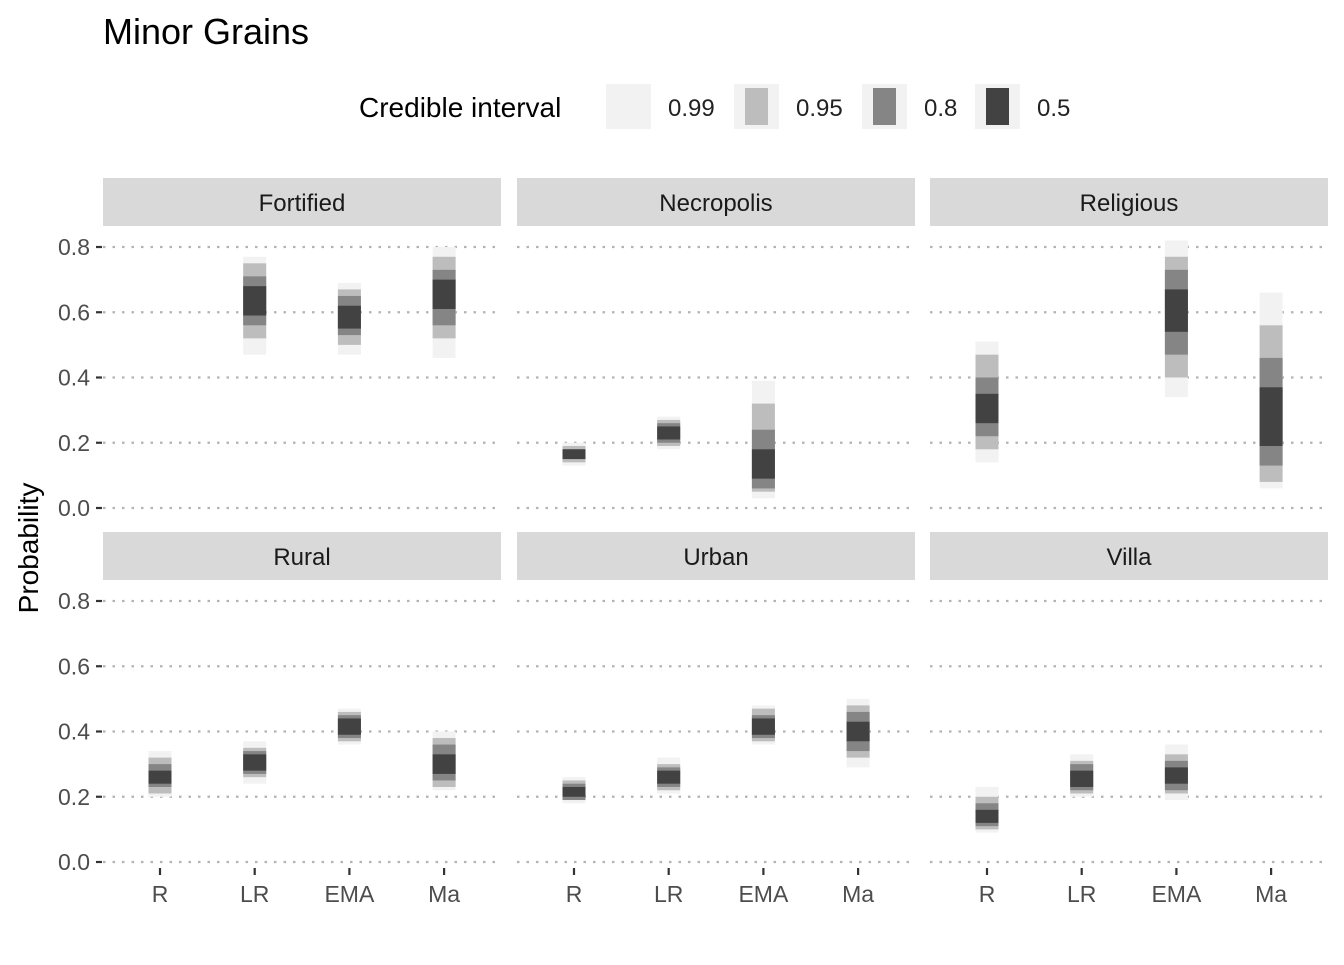 The height and width of the screenshot is (965, 1344). What do you see at coordinates (279, 349) in the screenshot?
I see `facet-panel: Fortified 0.0 0.2 0.4 0.6 0.8` at bounding box center [279, 349].